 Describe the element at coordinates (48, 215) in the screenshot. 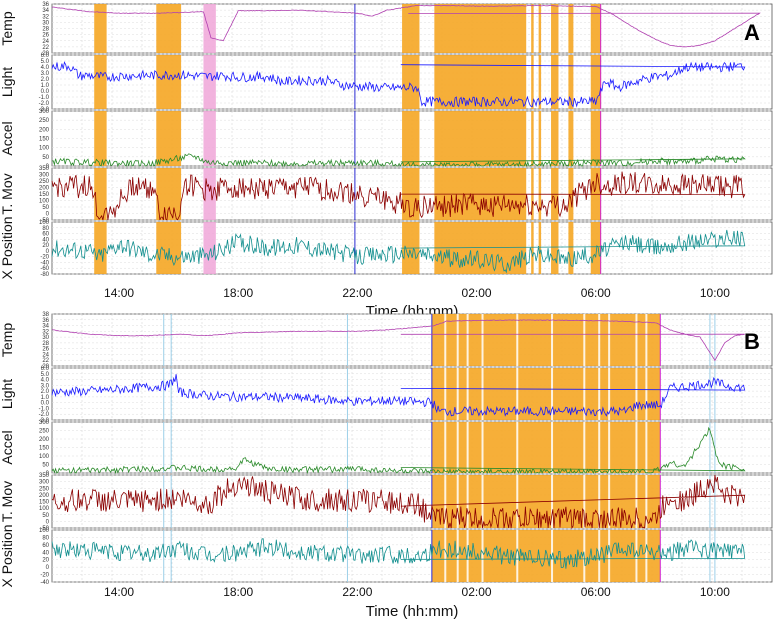

I see `y-tick-label: 0` at that location.